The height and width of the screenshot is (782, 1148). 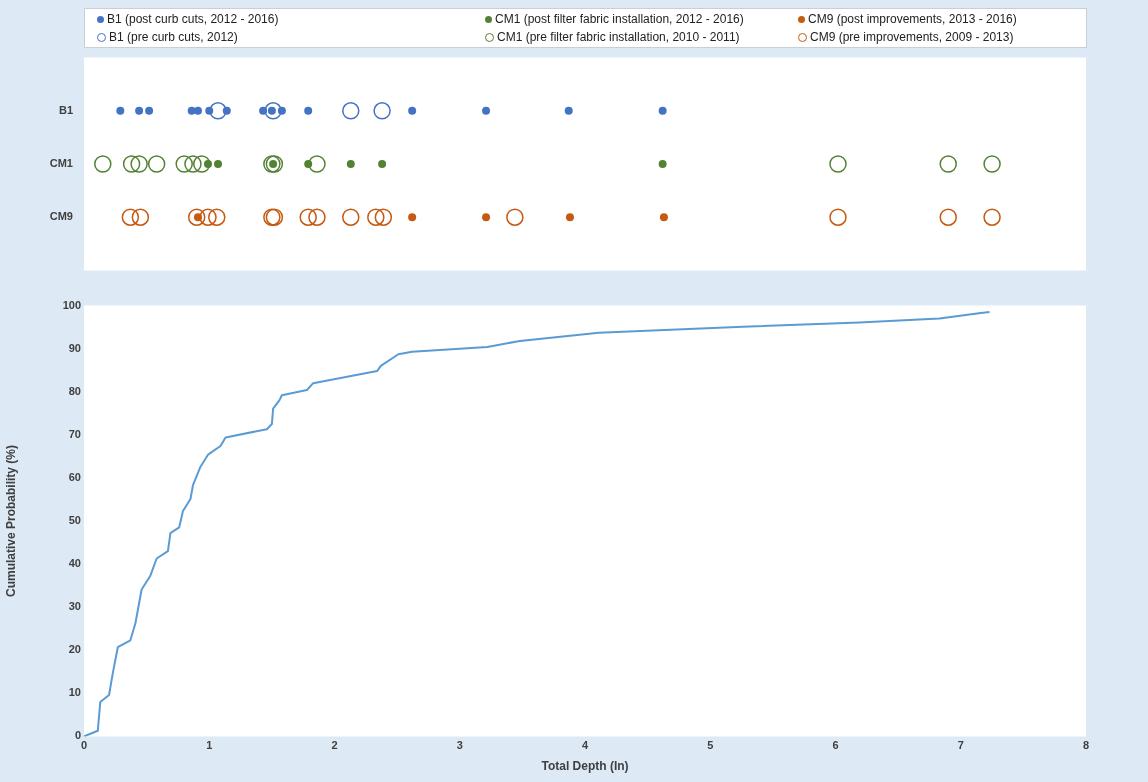 I want to click on x-axis-title: Total Depth (In), so click(x=585, y=766).